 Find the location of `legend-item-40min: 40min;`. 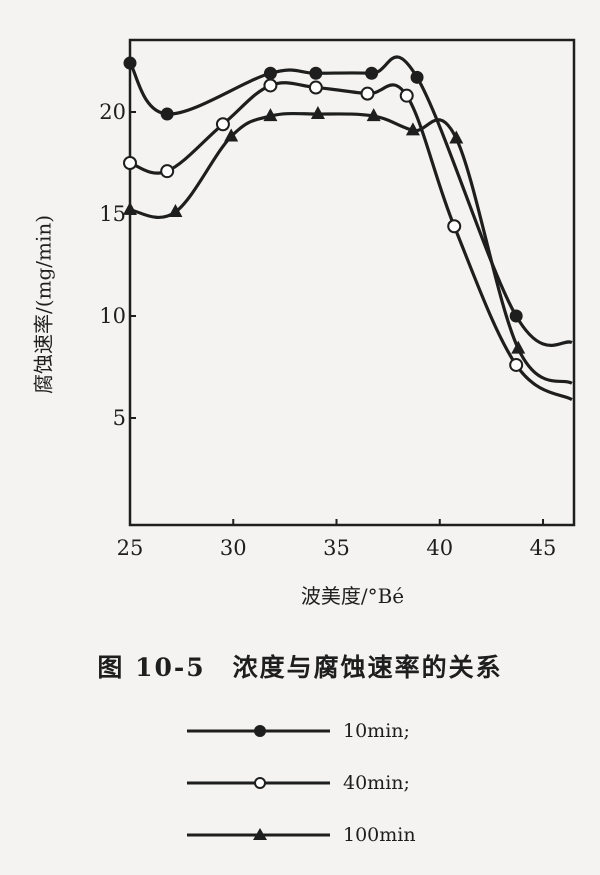

legend-item-40min: 40min; is located at coordinates (300, 783).